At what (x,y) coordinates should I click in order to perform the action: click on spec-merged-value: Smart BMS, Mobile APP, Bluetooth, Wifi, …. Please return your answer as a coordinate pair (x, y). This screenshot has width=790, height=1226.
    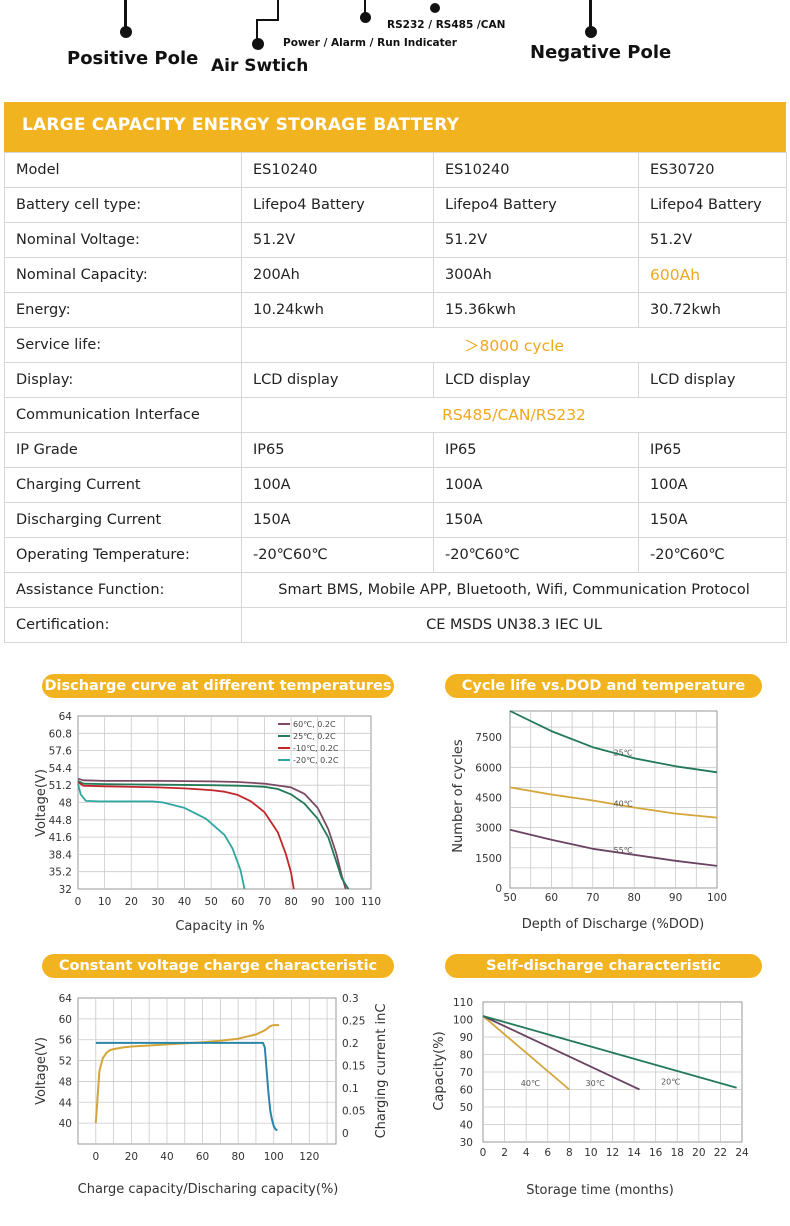
    Looking at the image, I should click on (514, 590).